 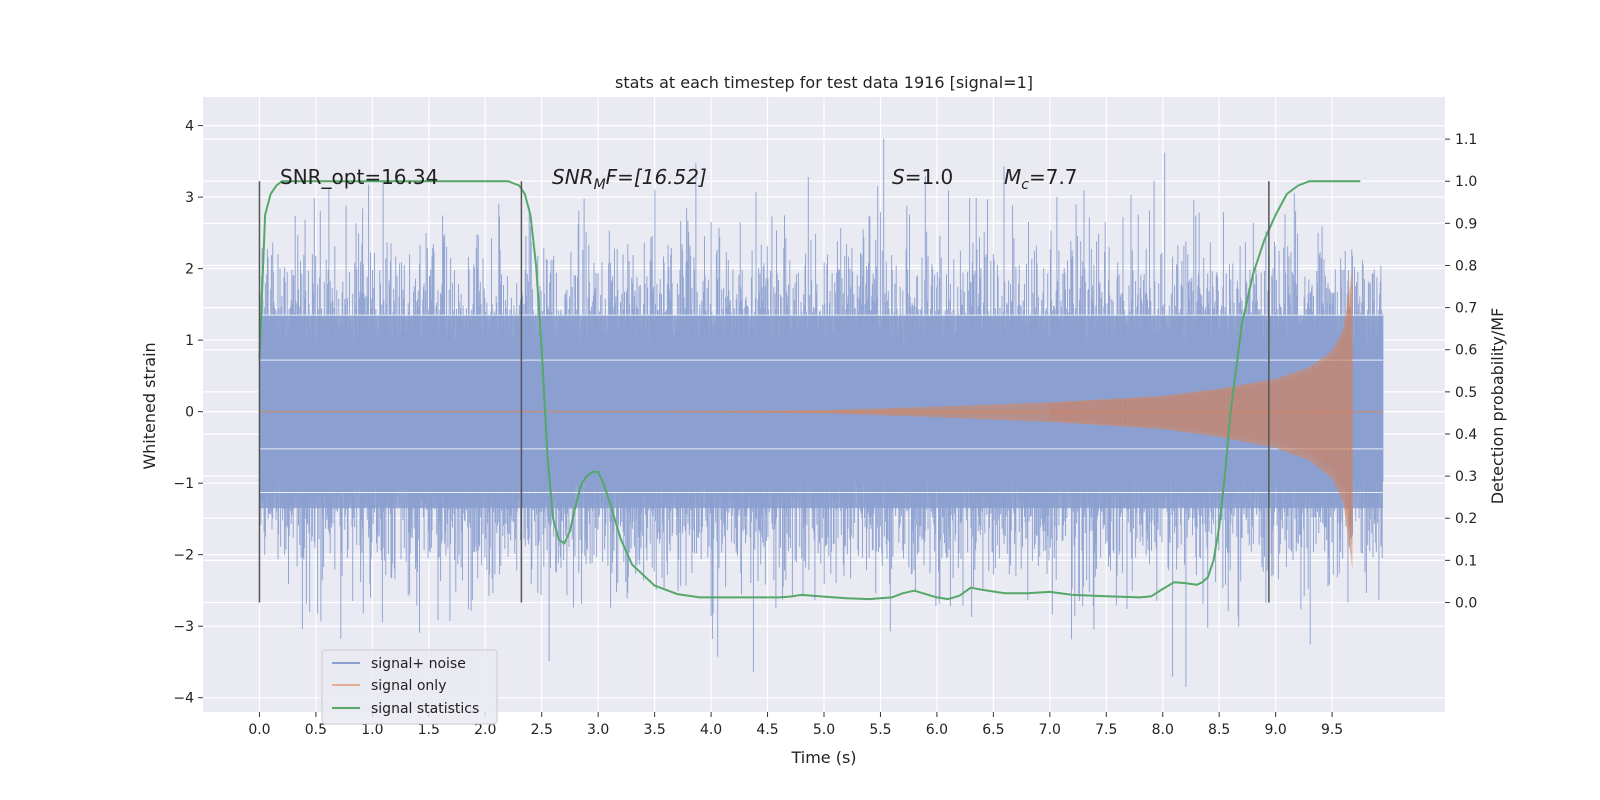 What do you see at coordinates (316, 730) in the screenshot?
I see `x-tick-label: 0.5` at bounding box center [316, 730].